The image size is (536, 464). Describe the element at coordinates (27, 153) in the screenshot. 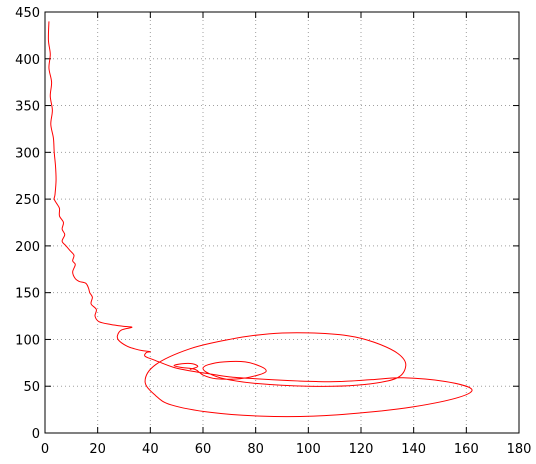

I see `y-tick-label: 300` at that location.